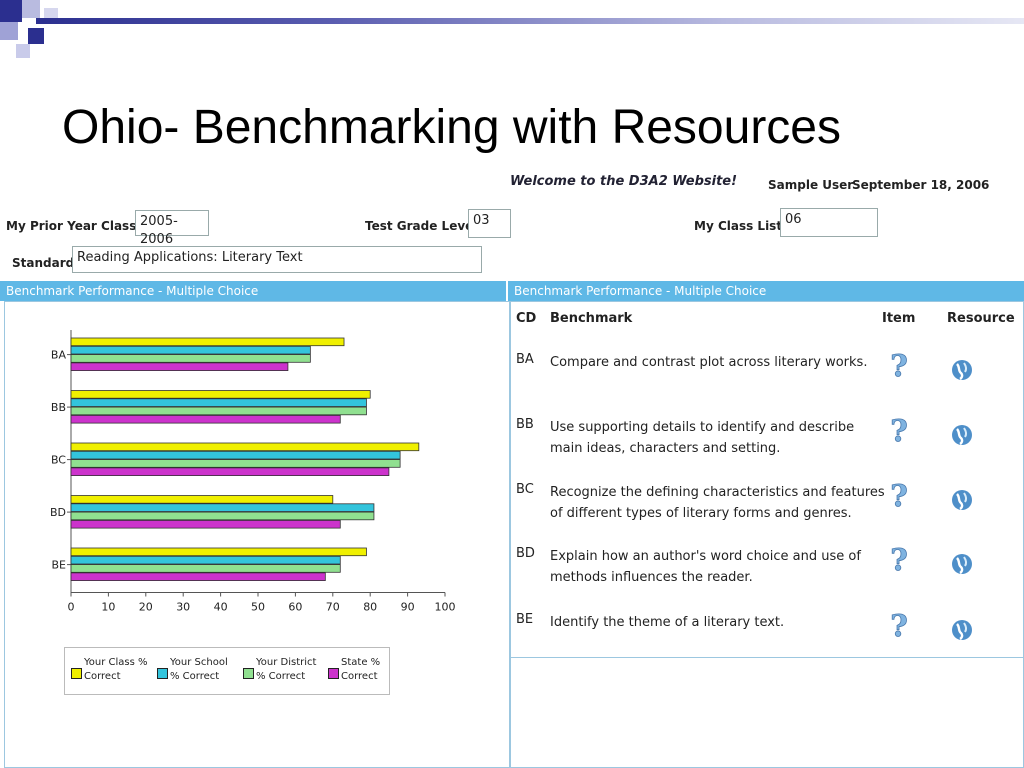 Image resolution: width=1024 pixels, height=768 pixels. I want to click on legend-label-district: Your District % Correct, so click(286, 669).